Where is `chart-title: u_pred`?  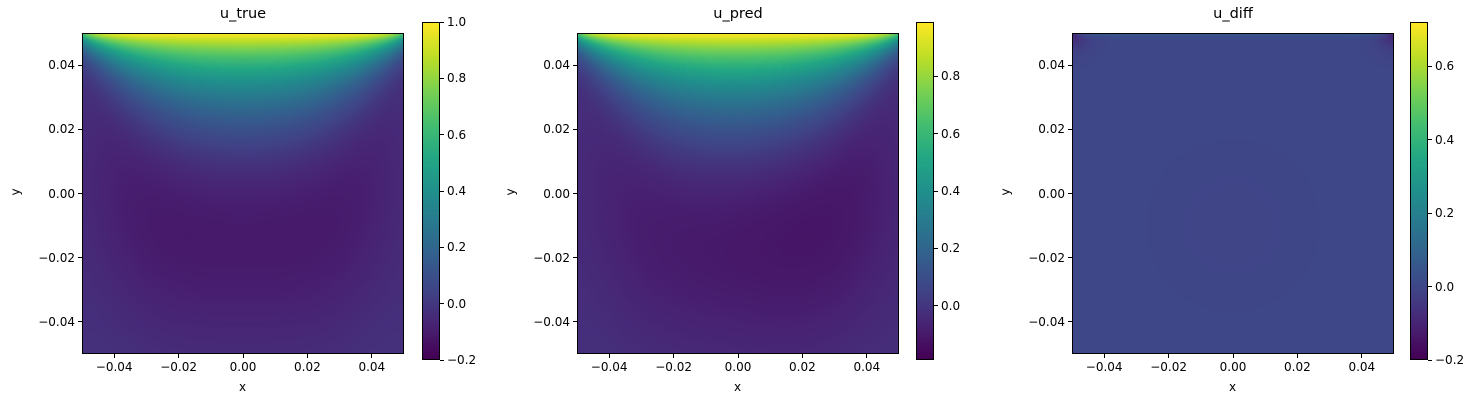
chart-title: u_pred is located at coordinates (738, 14).